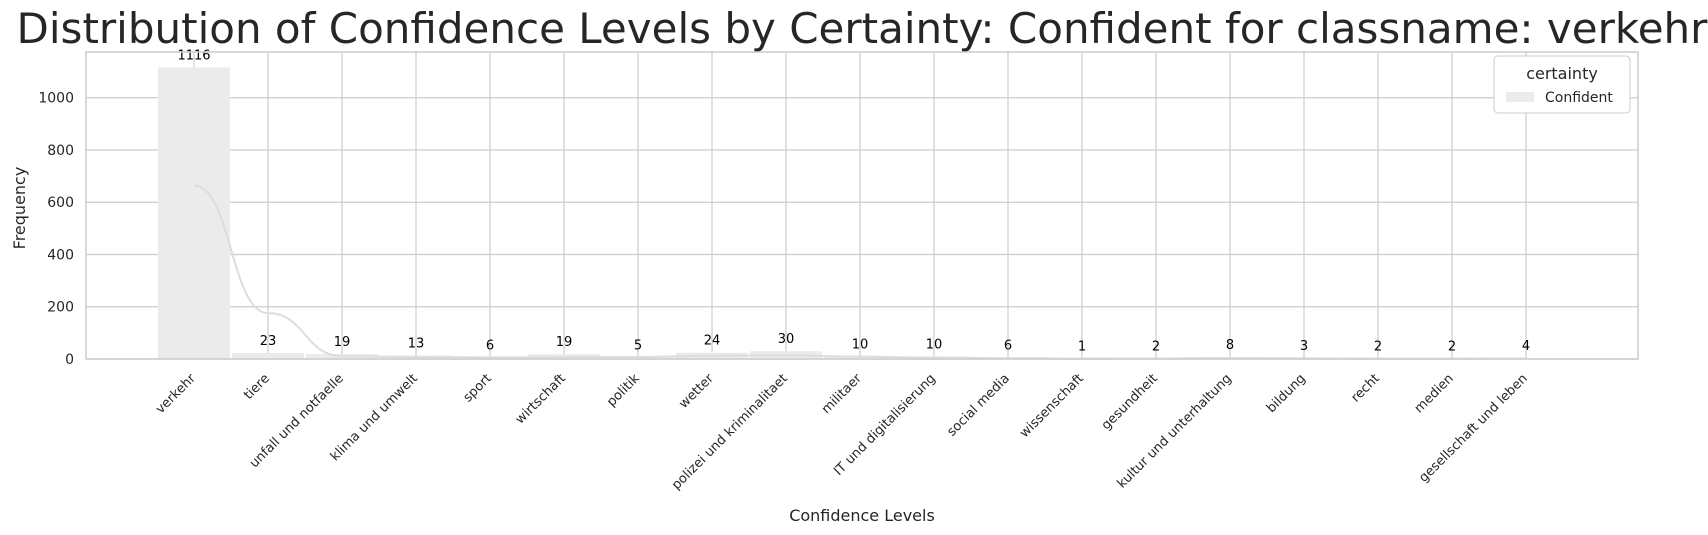 This screenshot has width=1708, height=535. What do you see at coordinates (60, 203) in the screenshot?
I see `y-tick-label: 600` at bounding box center [60, 203].